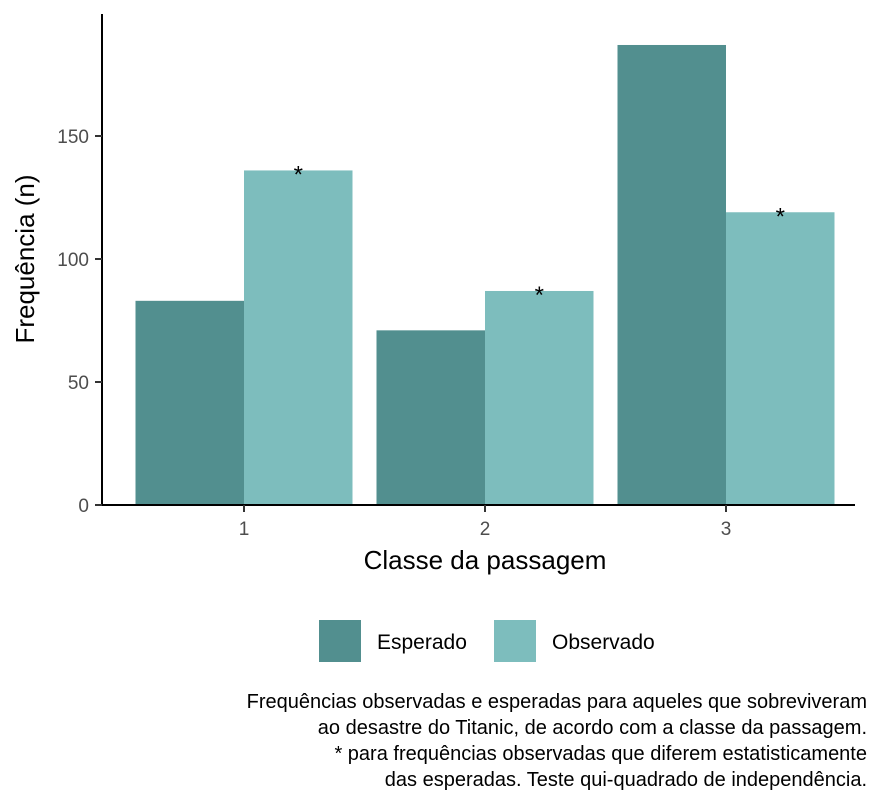  What do you see at coordinates (83, 506) in the screenshot?
I see `y-tick-label-0: 0` at bounding box center [83, 506].